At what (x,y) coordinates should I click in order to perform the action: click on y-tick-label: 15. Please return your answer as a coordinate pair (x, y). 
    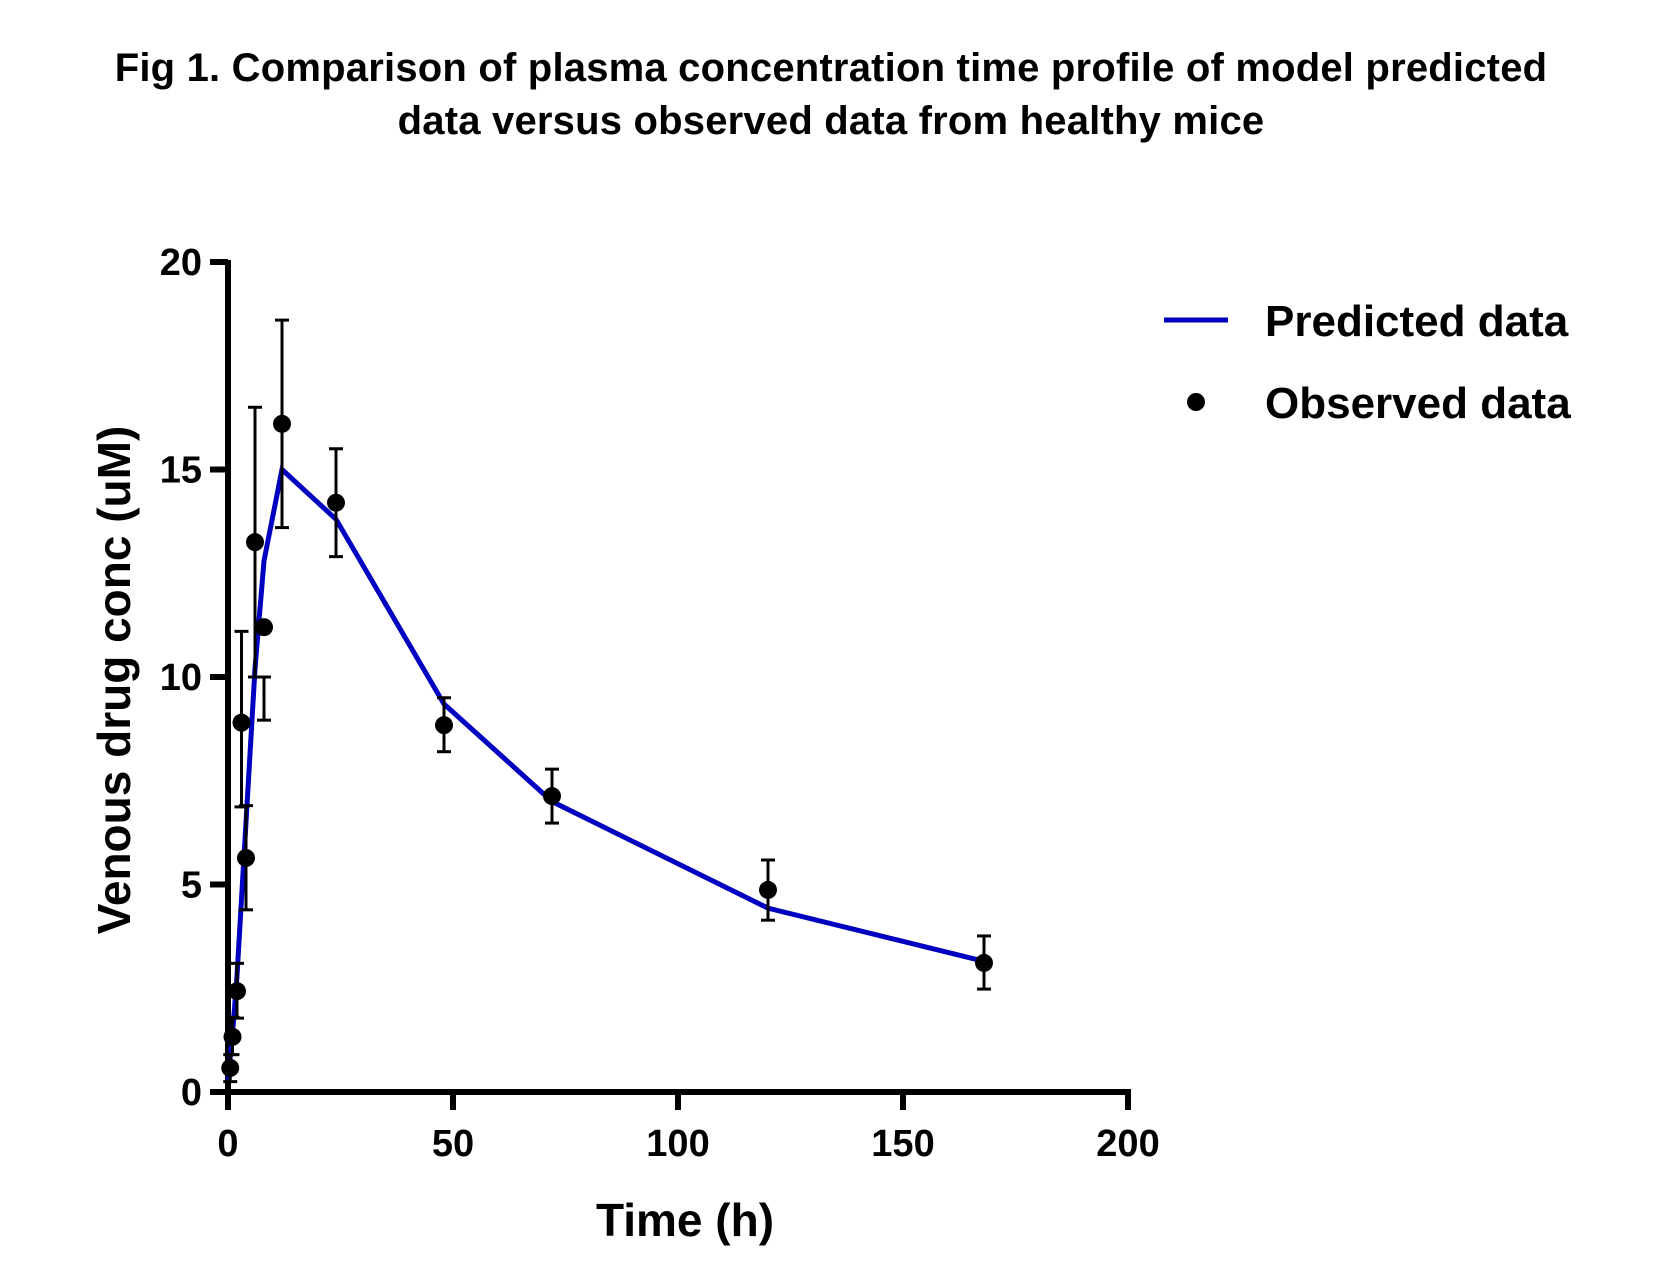
    Looking at the image, I should click on (181, 471).